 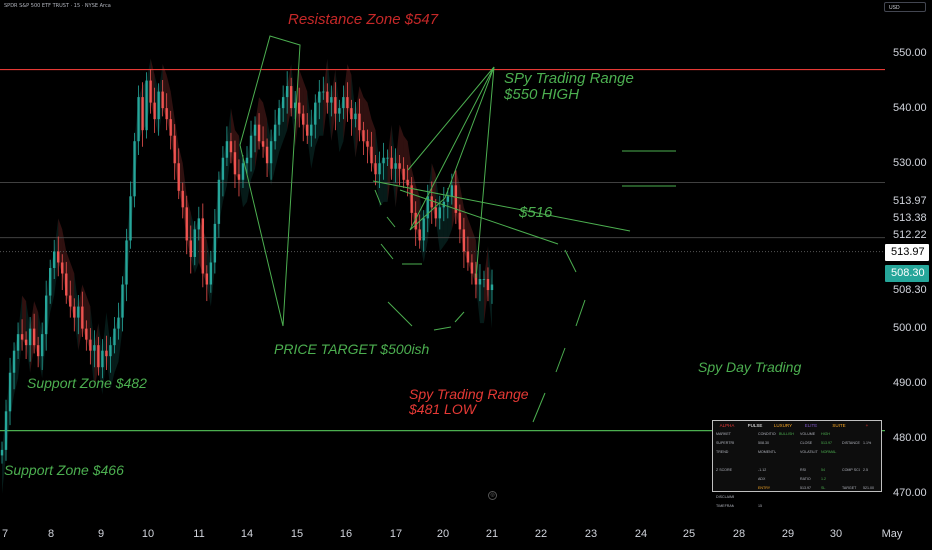 What do you see at coordinates (591, 534) in the screenshot?
I see `time-tick: 23` at bounding box center [591, 534].